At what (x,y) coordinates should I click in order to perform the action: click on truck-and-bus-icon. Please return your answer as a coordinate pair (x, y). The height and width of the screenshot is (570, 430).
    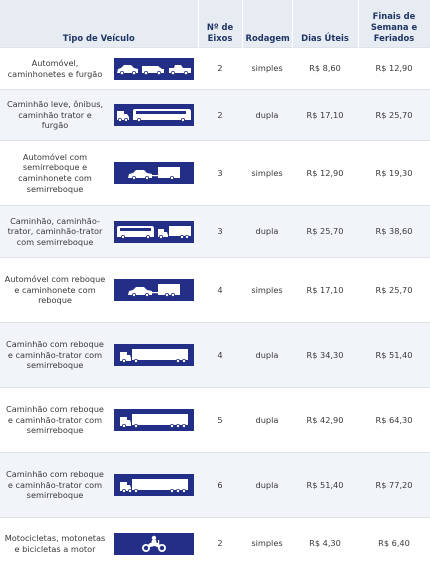
    Looking at the image, I should click on (154, 115).